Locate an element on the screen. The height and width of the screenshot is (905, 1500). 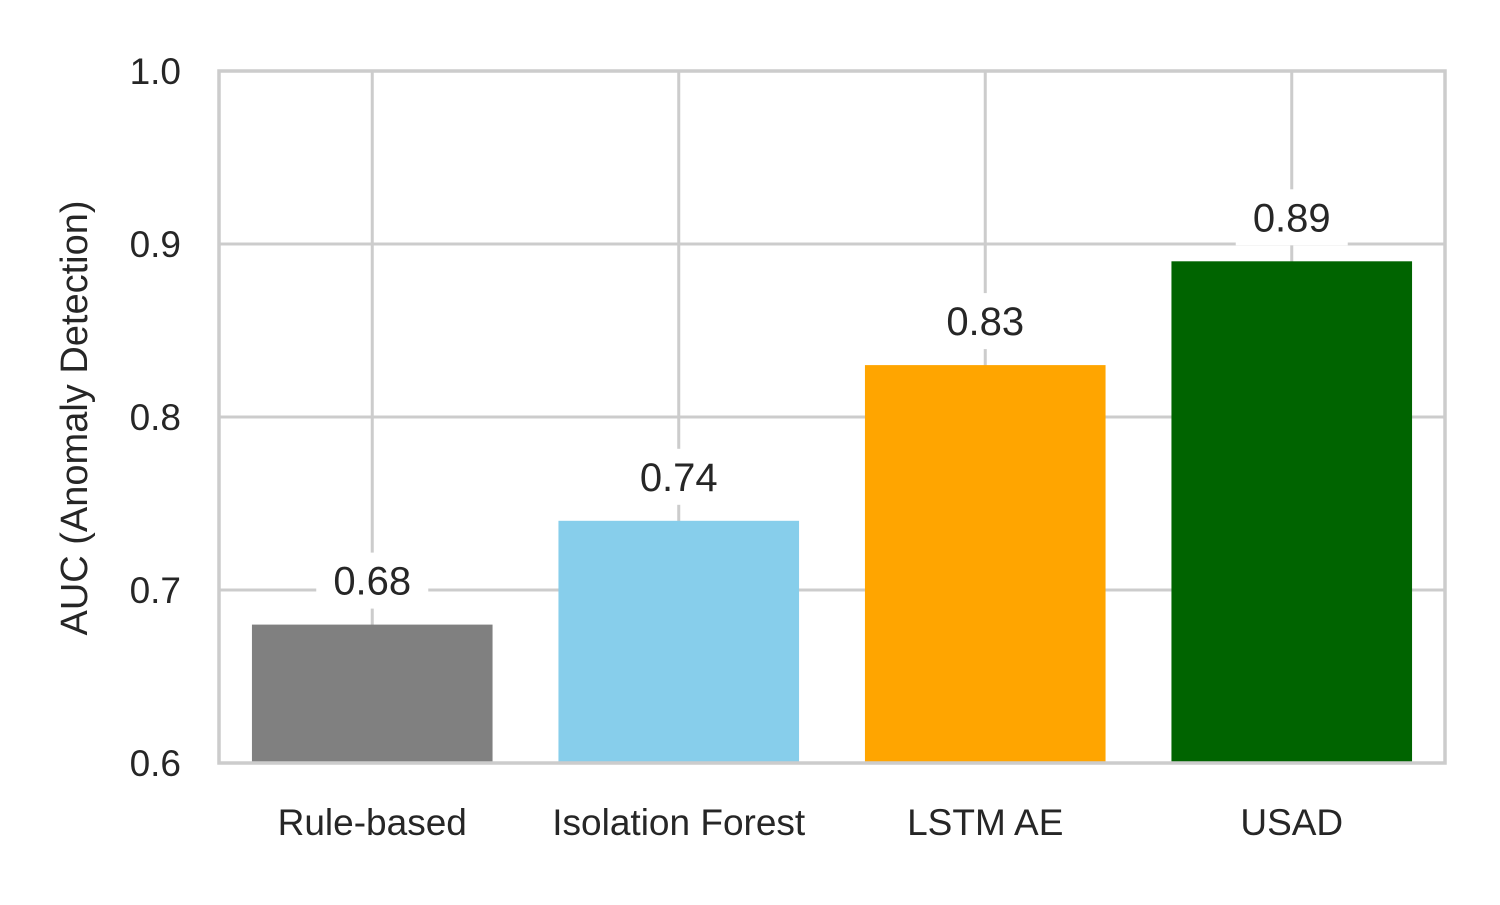
x-tick-label: LSTM AE is located at coordinates (985, 822).